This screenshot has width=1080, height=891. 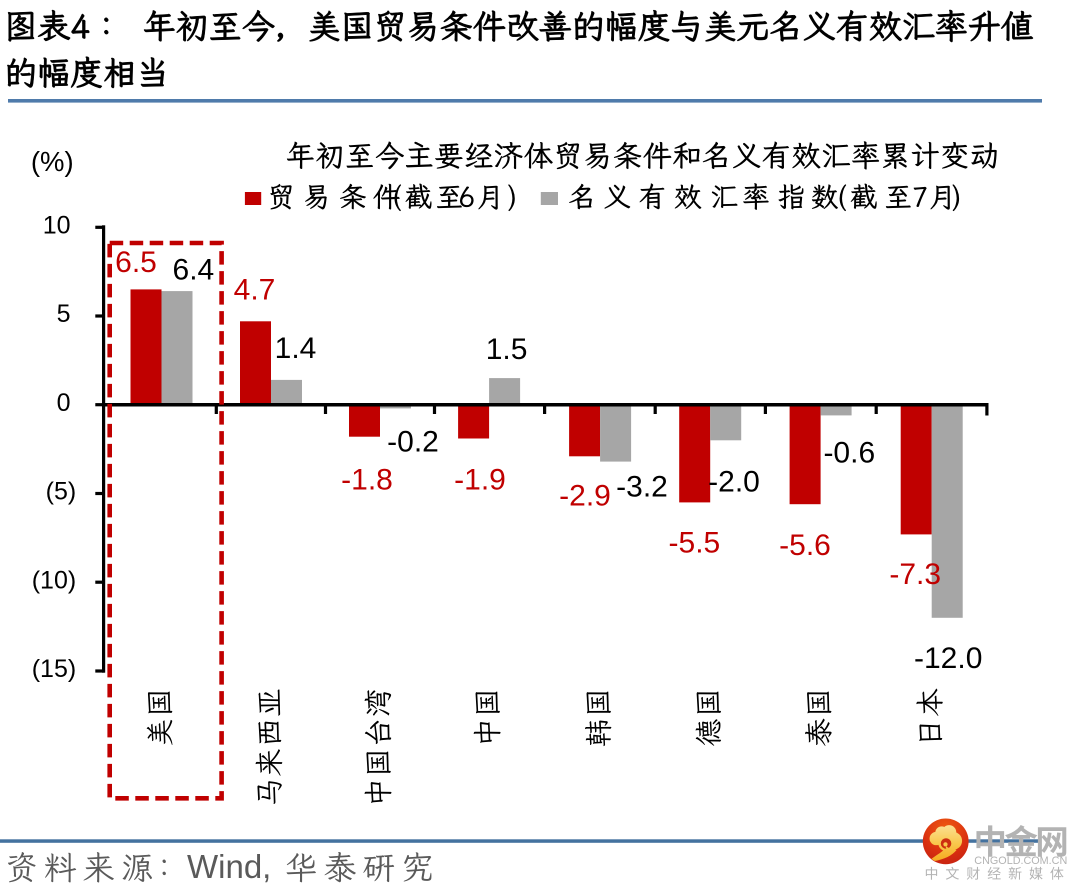 What do you see at coordinates (194, 270) in the screenshot?
I see `svg-text: 6.4` at bounding box center [194, 270].